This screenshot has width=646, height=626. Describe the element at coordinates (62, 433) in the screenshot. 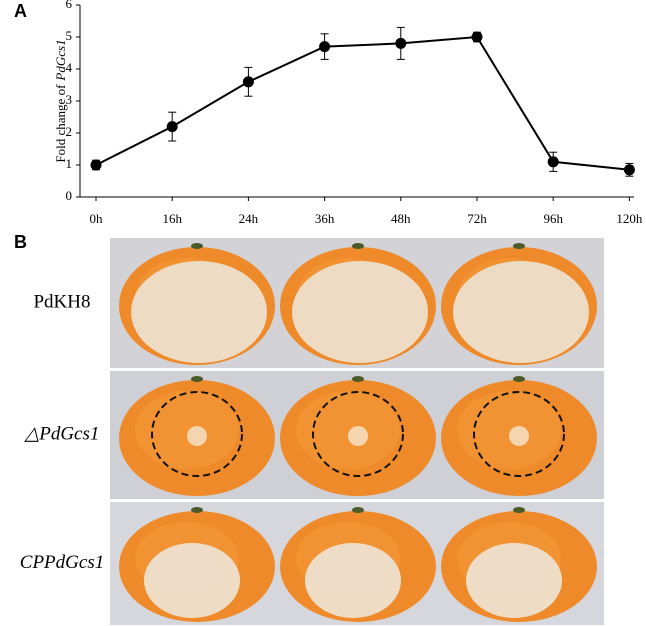

I see `row-label: △PdGcs1` at that location.